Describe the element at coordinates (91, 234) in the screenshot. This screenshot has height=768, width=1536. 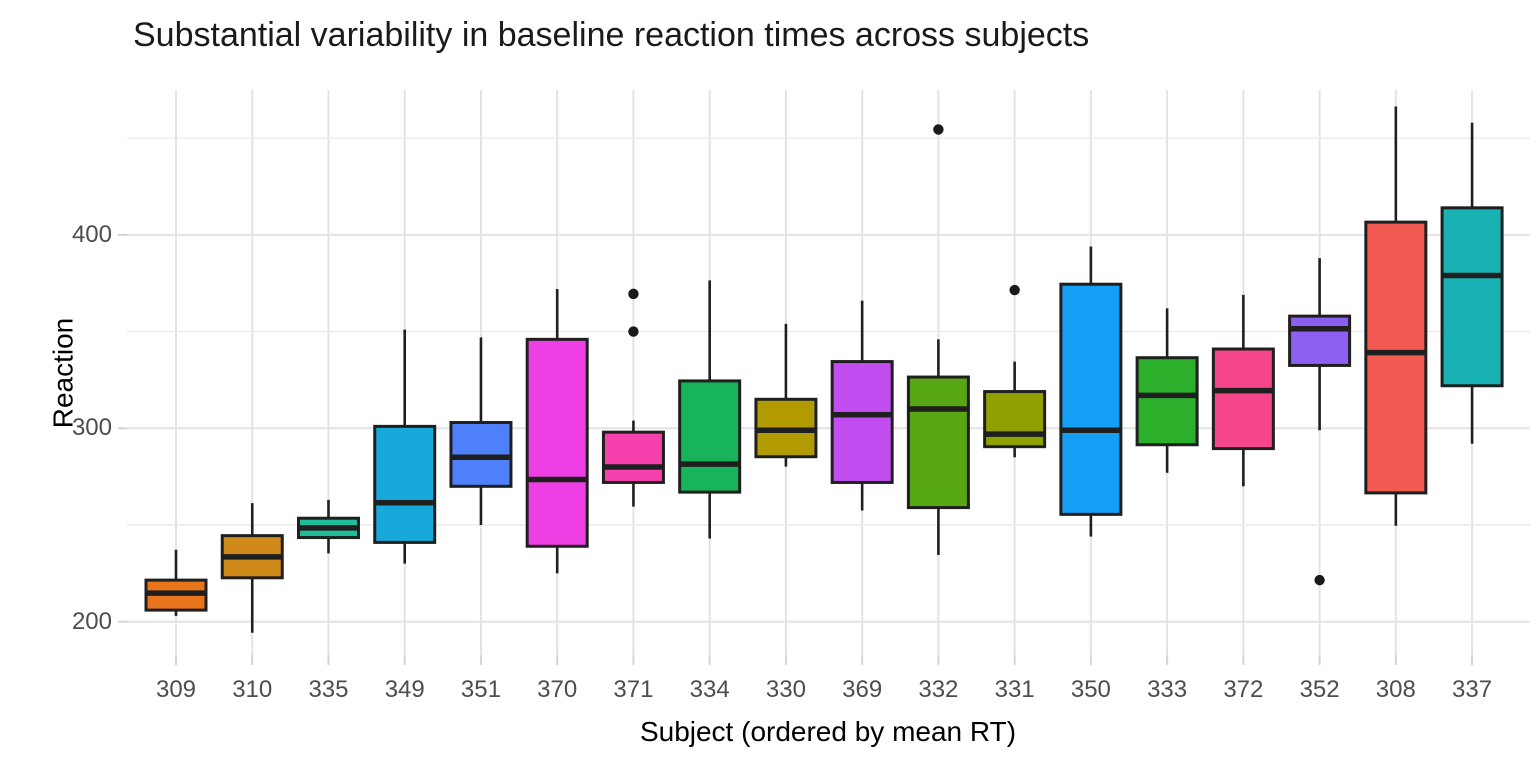
I see `y-tick-label-400: 400` at that location.